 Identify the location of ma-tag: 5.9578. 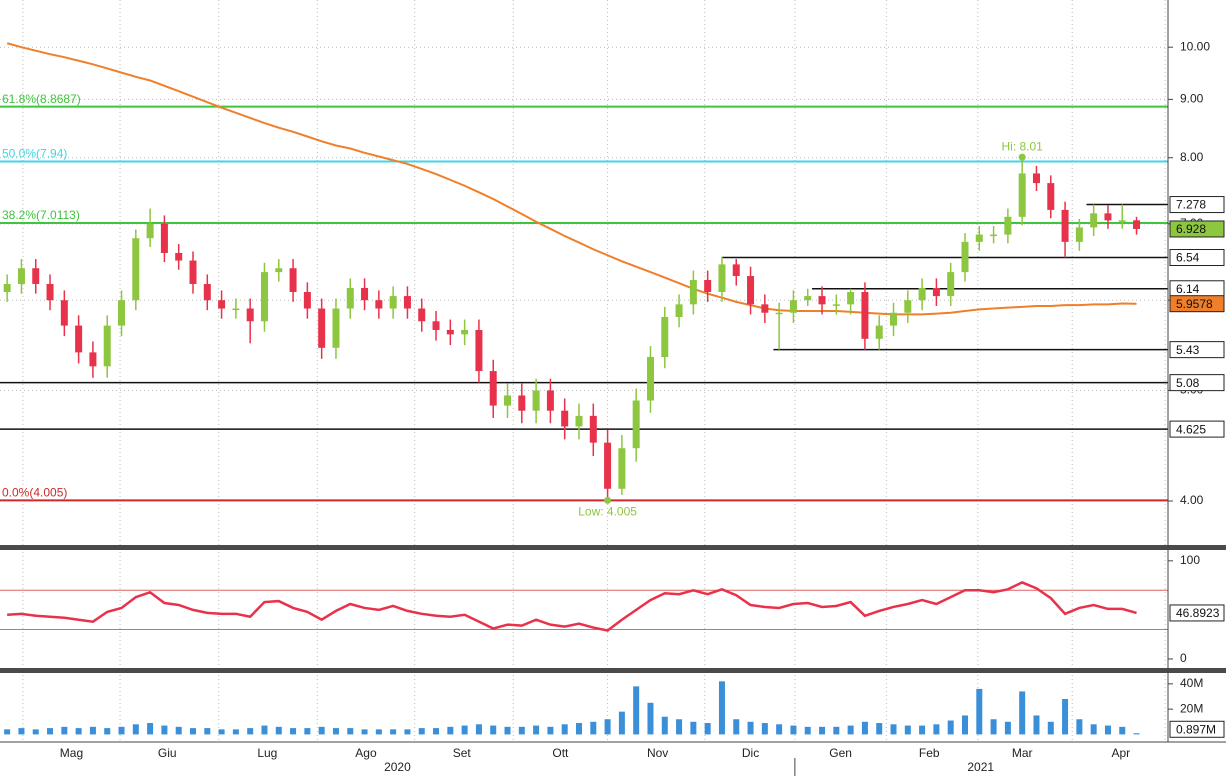
(1194, 304).